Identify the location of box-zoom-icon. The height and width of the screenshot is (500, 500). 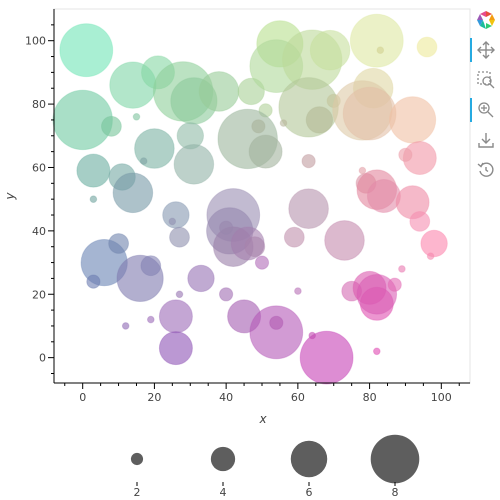
(486, 80).